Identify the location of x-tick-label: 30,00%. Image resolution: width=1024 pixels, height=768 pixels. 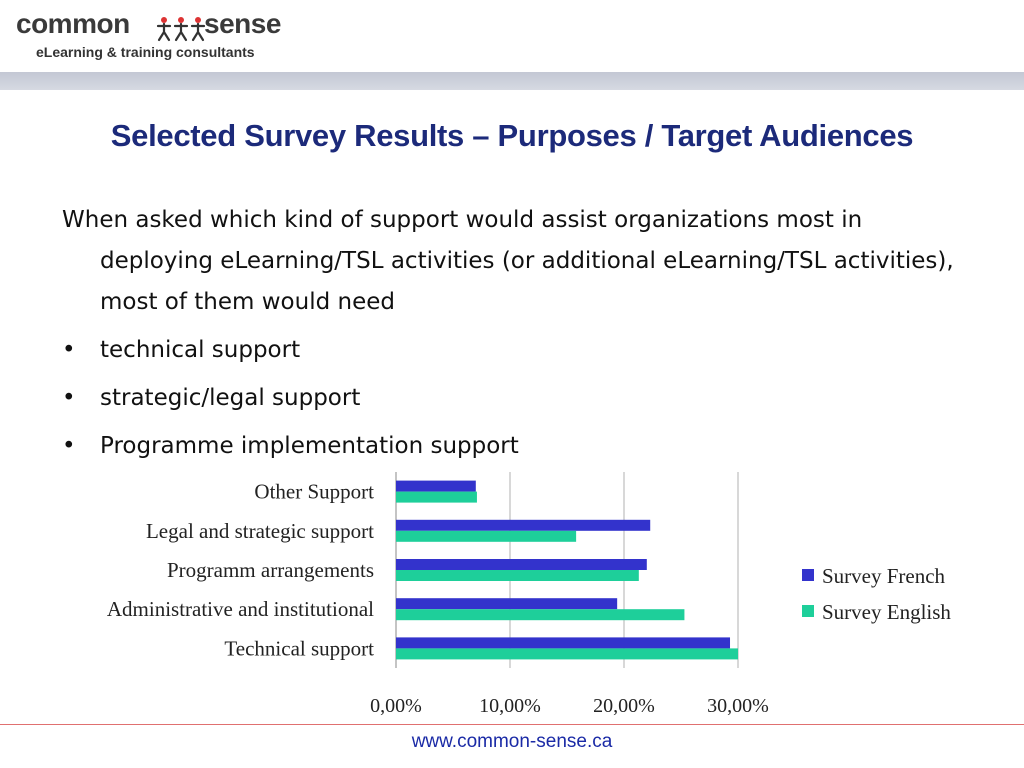
(738, 706).